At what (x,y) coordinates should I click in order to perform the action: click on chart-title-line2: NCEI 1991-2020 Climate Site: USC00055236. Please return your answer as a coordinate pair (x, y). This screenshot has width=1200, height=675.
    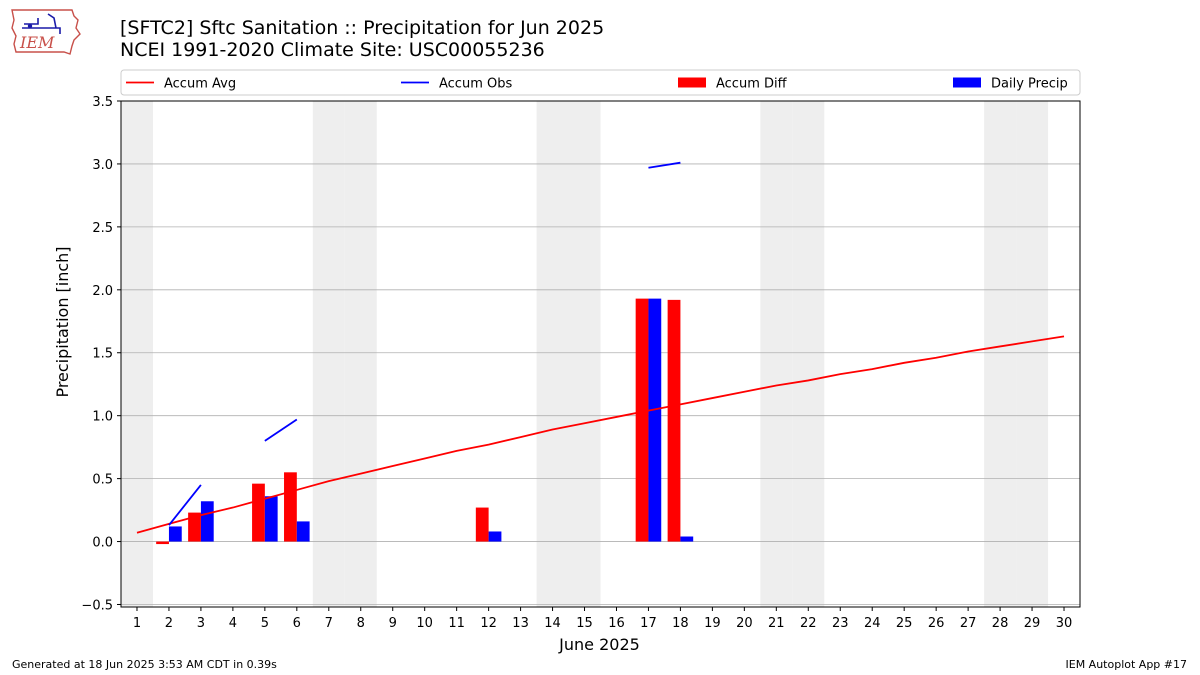
    Looking at the image, I should click on (332, 50).